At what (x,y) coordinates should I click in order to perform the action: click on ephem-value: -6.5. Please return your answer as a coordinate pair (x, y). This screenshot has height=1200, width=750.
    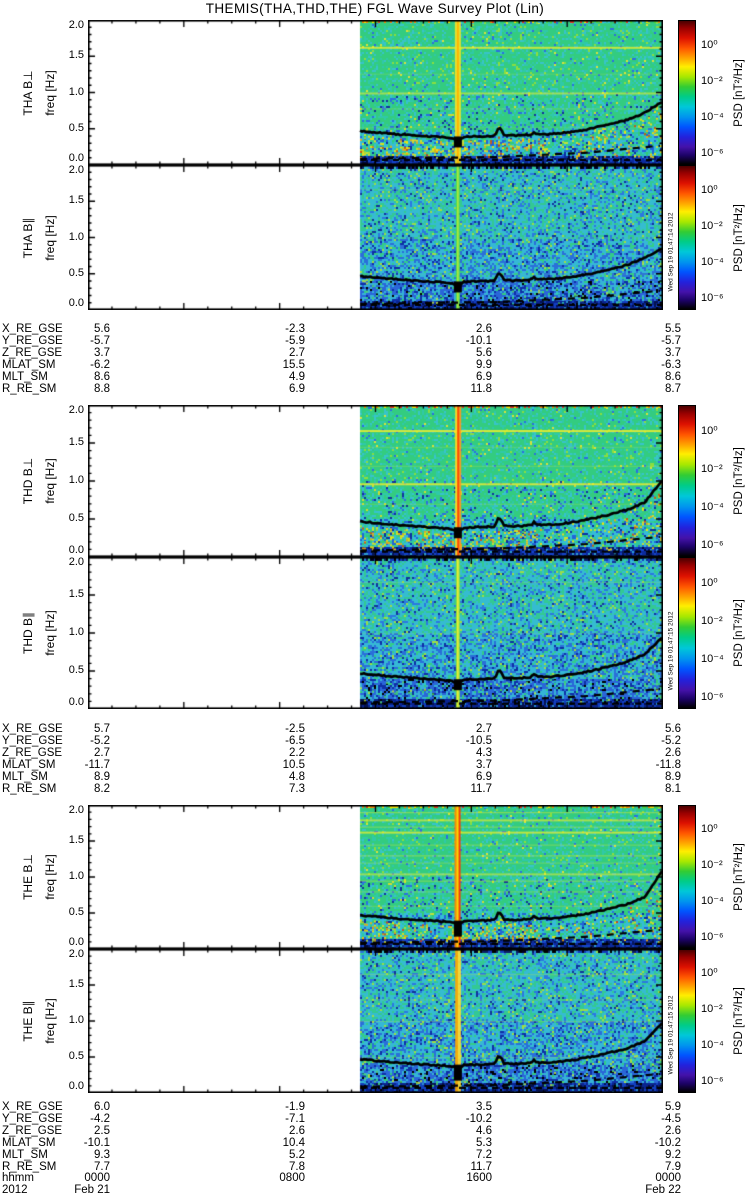
    Looking at the image, I should click on (295, 740).